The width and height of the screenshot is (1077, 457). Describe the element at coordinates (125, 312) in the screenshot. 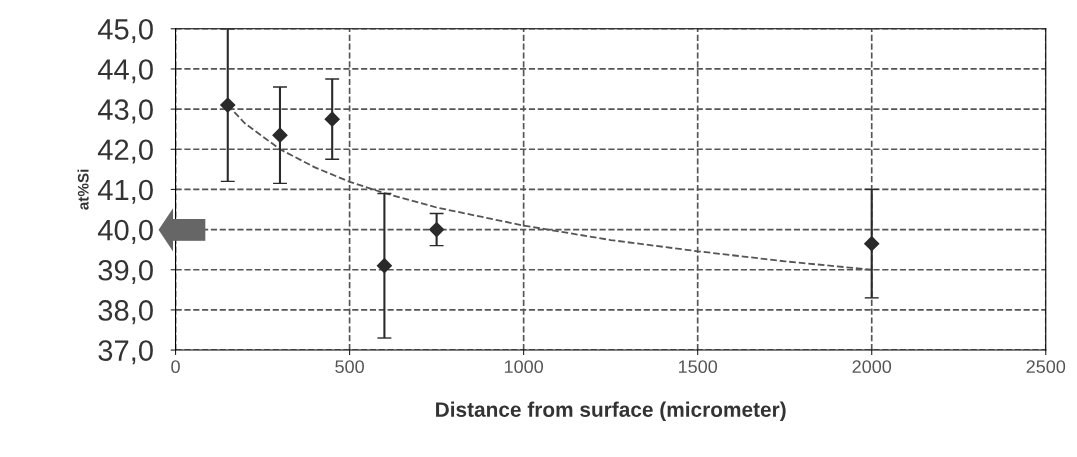

I see `y-tick-label: 38,0` at that location.